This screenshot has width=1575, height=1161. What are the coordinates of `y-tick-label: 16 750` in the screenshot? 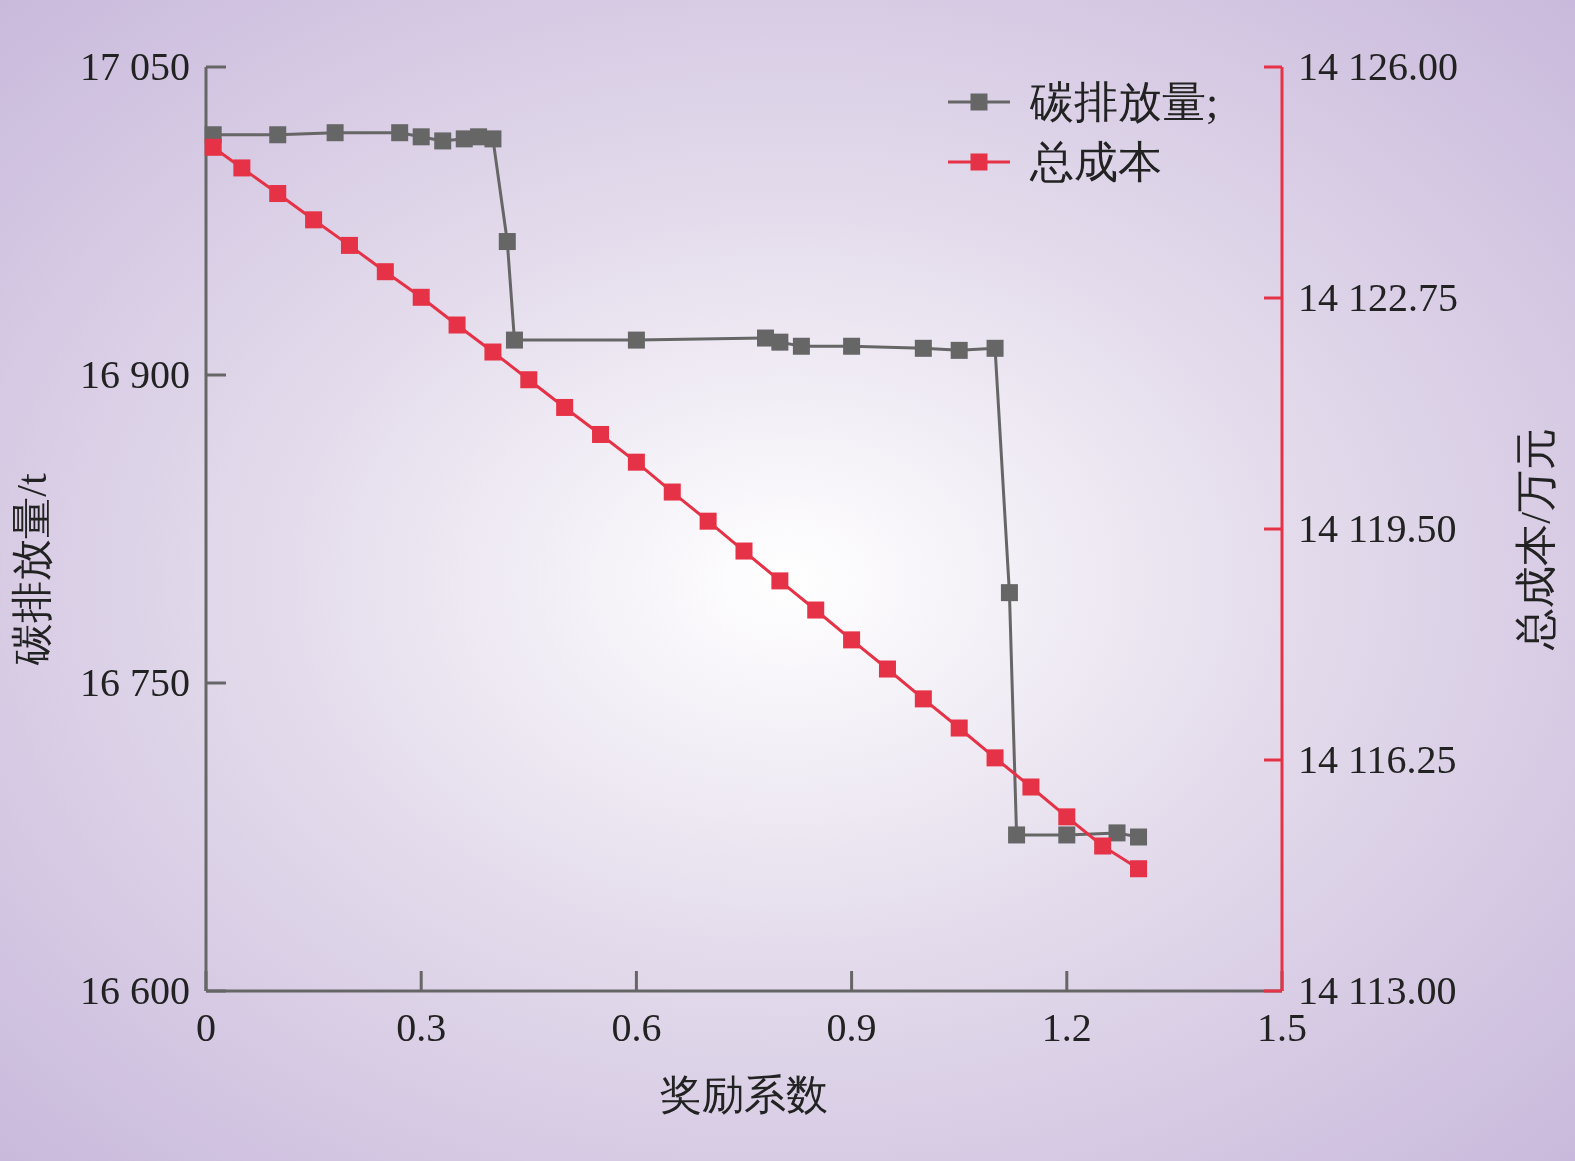 It's located at (135, 682).